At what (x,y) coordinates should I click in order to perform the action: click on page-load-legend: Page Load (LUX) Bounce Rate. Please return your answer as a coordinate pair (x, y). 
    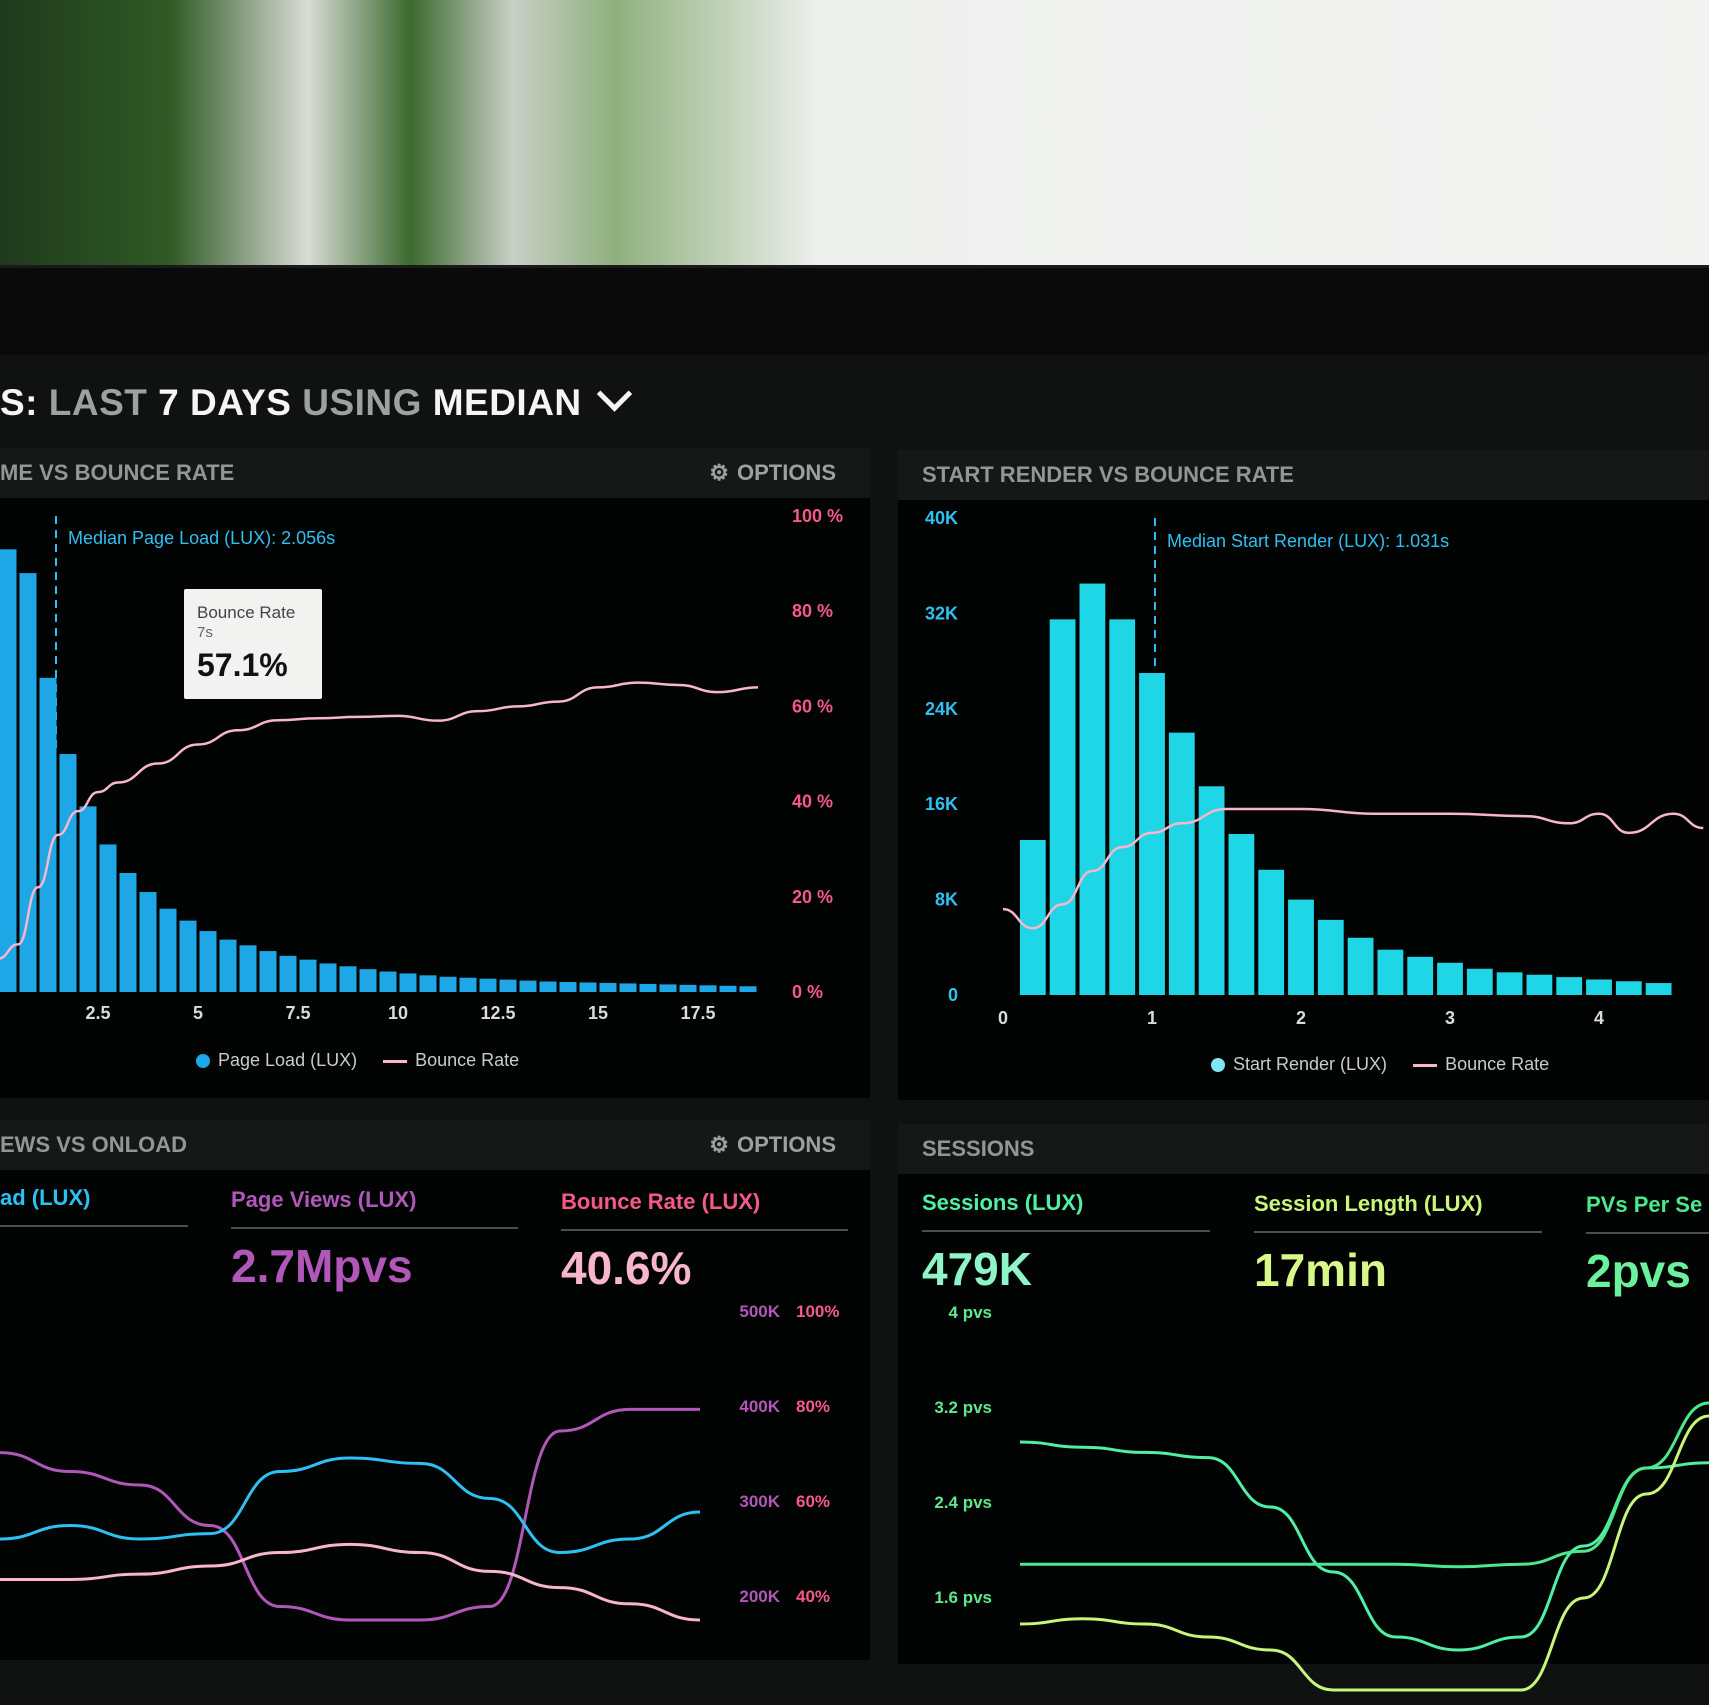
    Looking at the image, I should click on (357, 1060).